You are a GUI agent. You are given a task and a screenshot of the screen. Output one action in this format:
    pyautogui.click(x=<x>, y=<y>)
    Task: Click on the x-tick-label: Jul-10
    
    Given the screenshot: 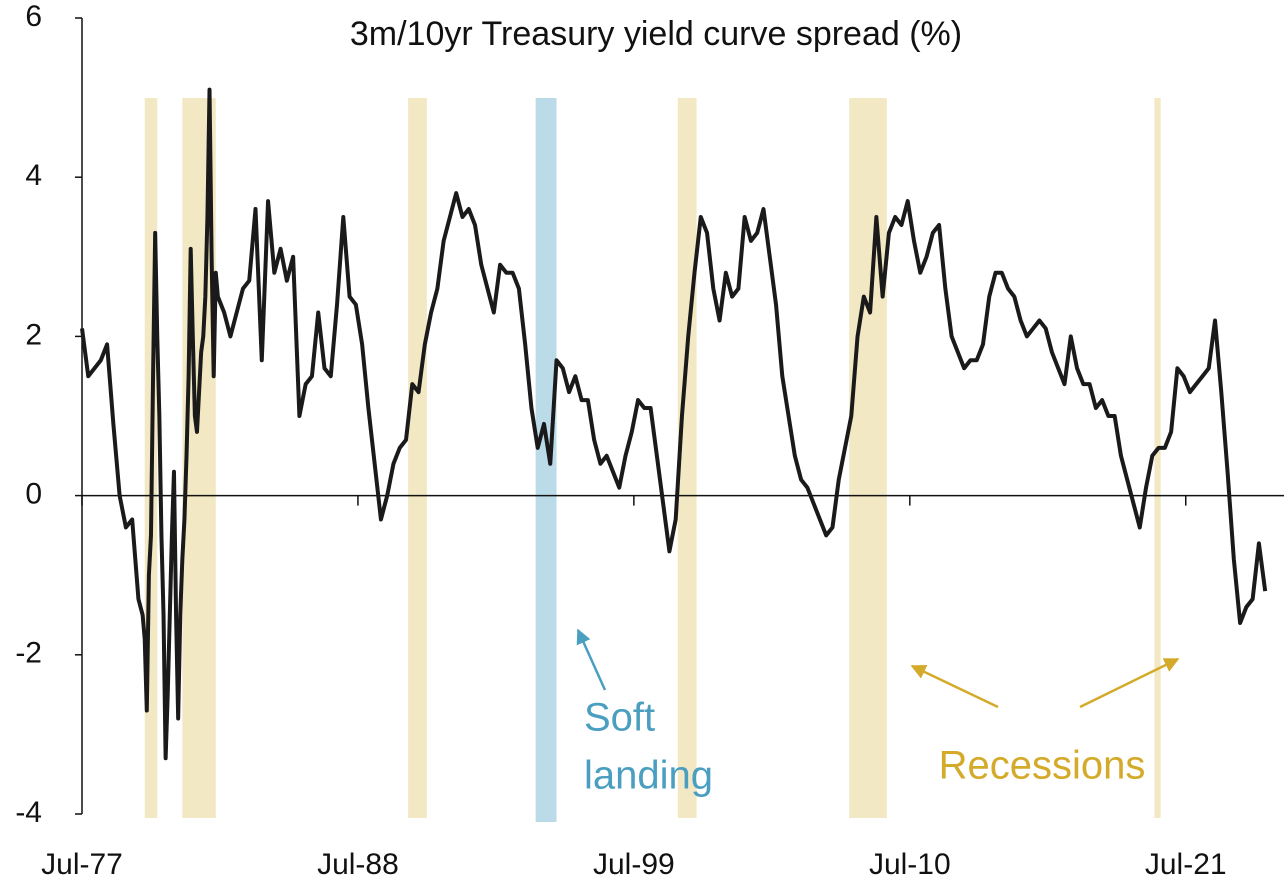 What is the action you would take?
    pyautogui.click(x=910, y=864)
    